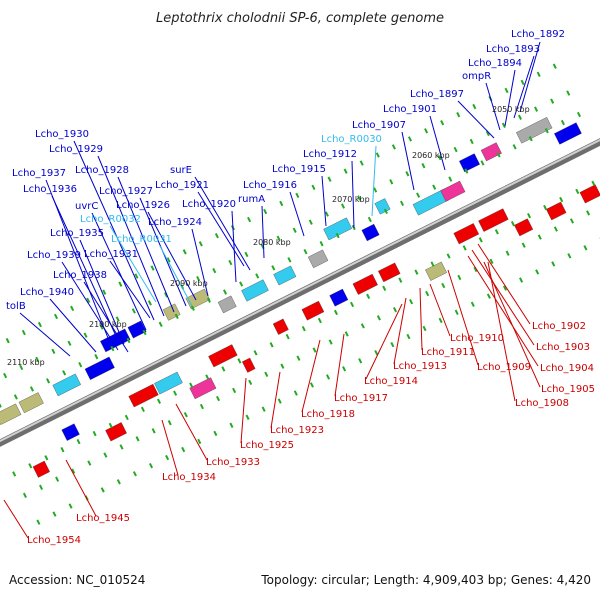 The image size is (600, 600). I want to click on gene-label: Lcho_1908, so click(542, 403).